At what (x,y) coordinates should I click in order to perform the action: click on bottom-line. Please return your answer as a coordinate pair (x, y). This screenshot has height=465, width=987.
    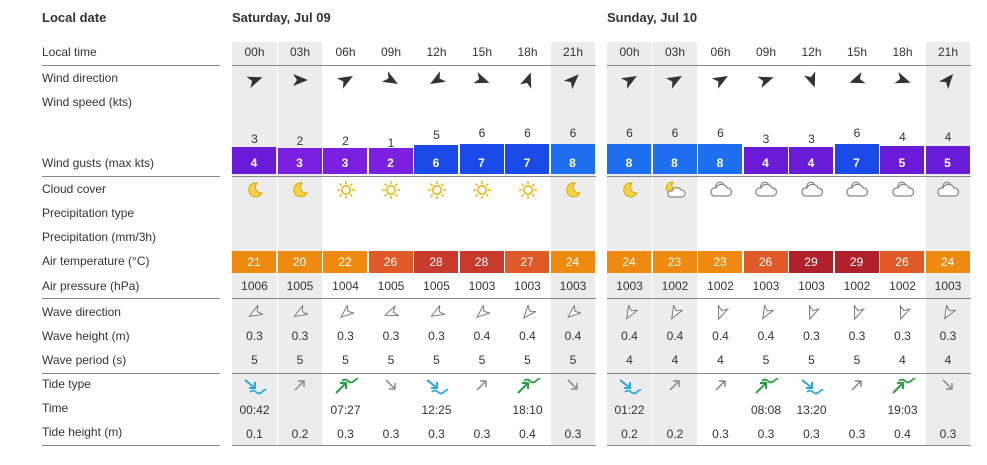
    Looking at the image, I should click on (789, 445).